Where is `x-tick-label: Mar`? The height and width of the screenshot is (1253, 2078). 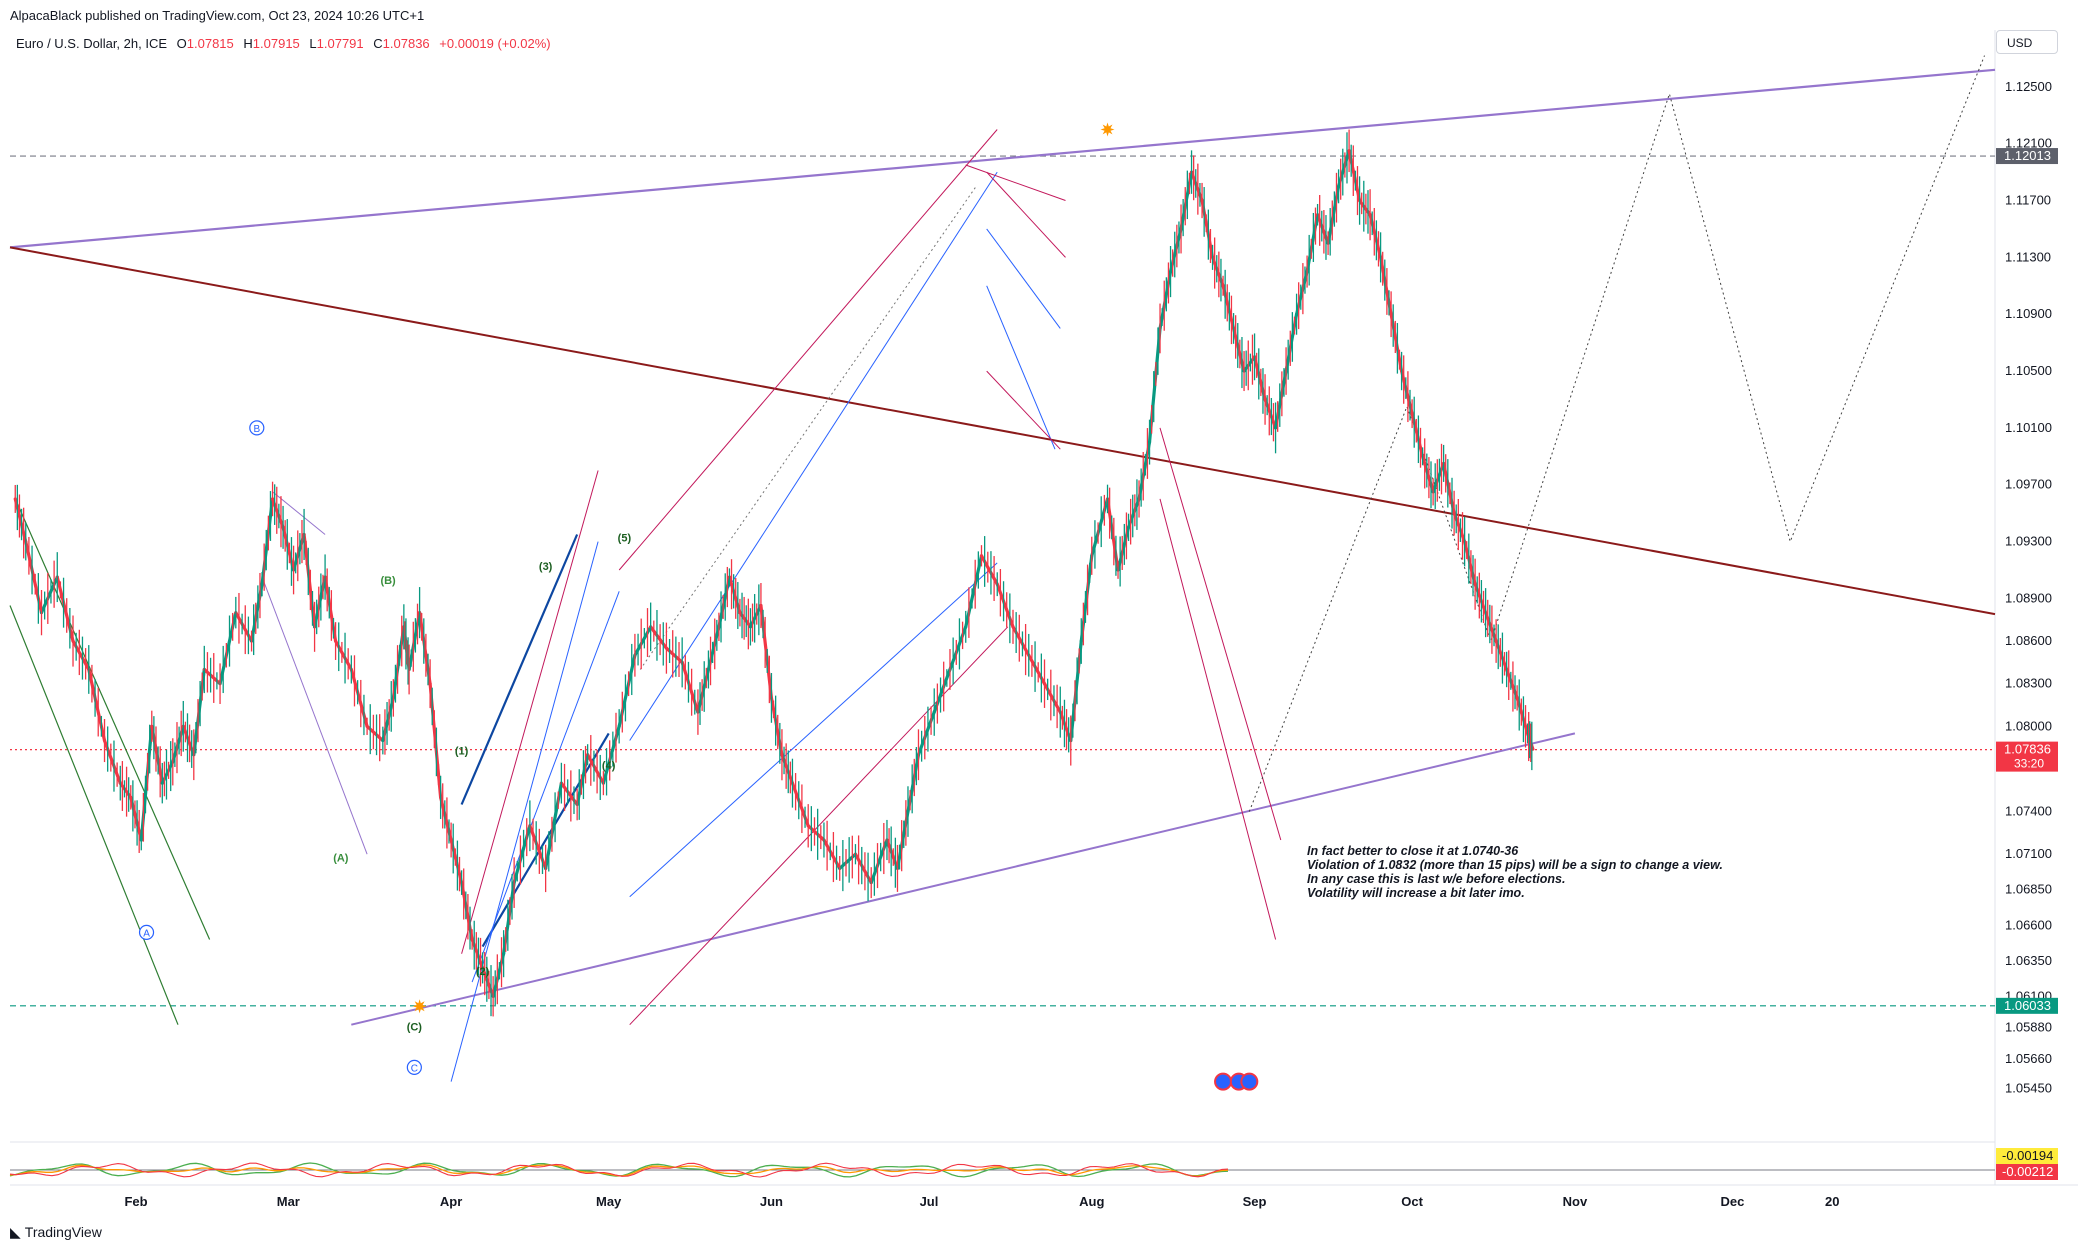
x-tick-label: Mar is located at coordinates (288, 1201).